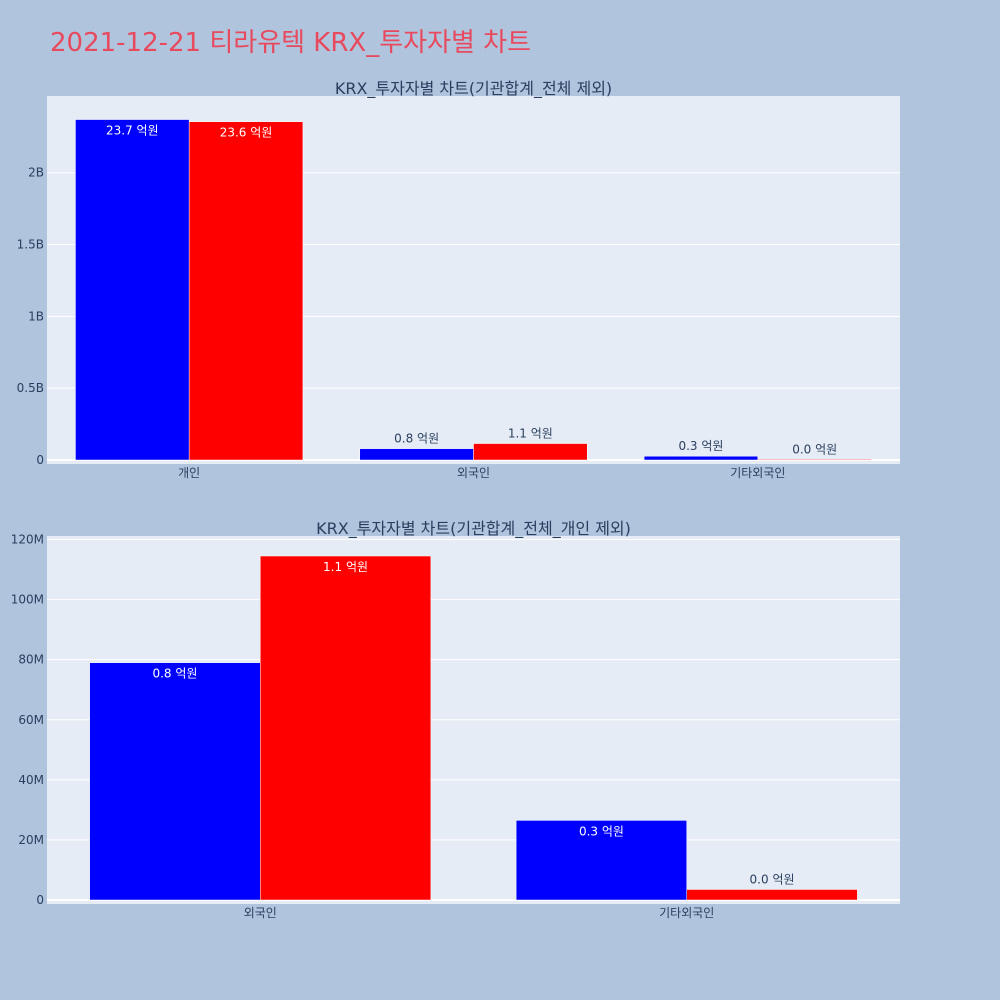  I want to click on y-tick-label: 20M, so click(31, 840).